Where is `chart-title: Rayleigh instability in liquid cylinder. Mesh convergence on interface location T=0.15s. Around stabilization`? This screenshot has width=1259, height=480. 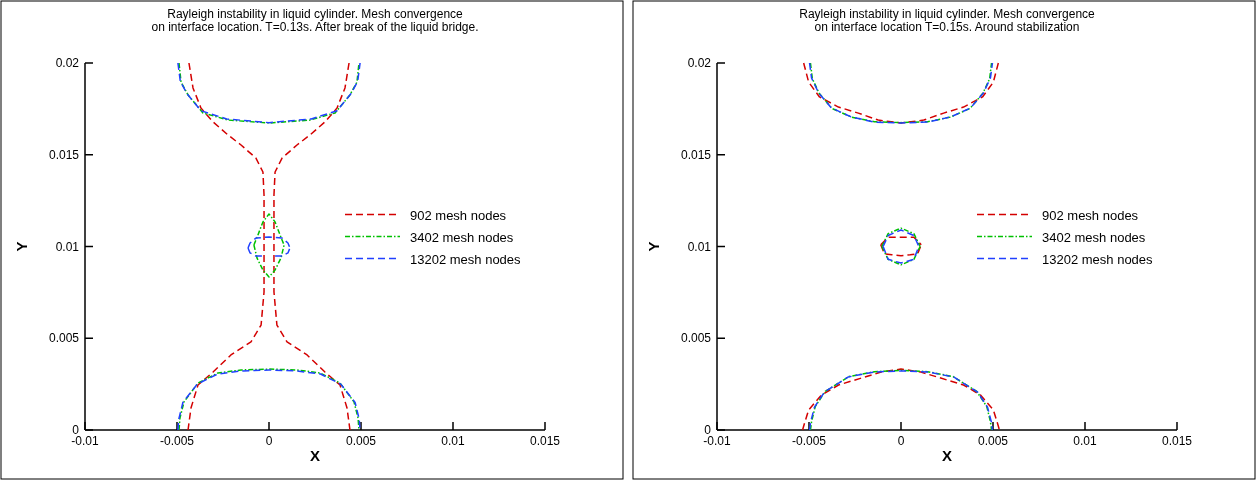 chart-title: Rayleigh instability in liquid cylinder. Mesh convergence on interface location T=0.15s. Around stabilization is located at coordinates (947, 20).